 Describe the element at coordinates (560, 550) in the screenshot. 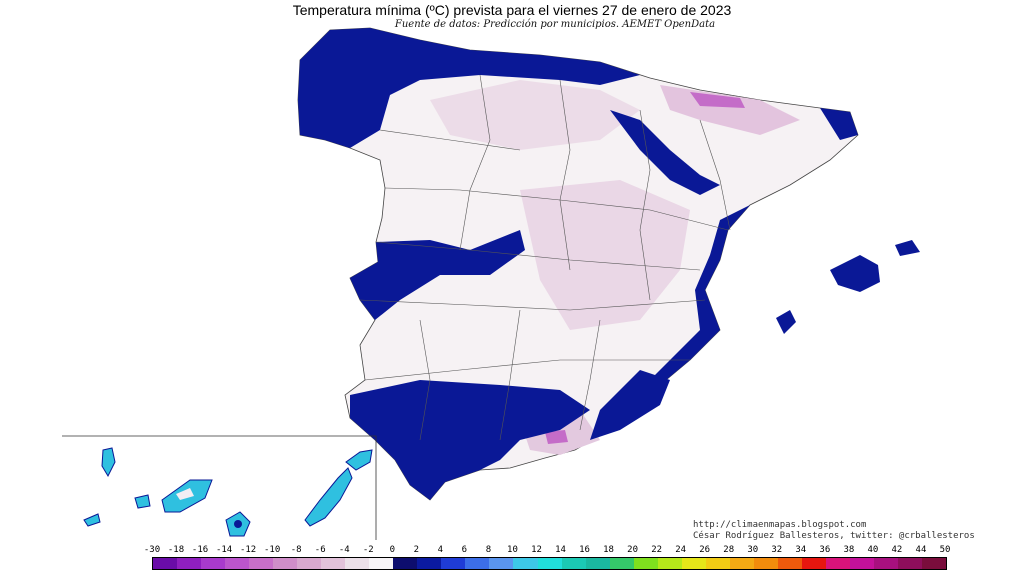

I see `legend-tick-label: 14` at that location.